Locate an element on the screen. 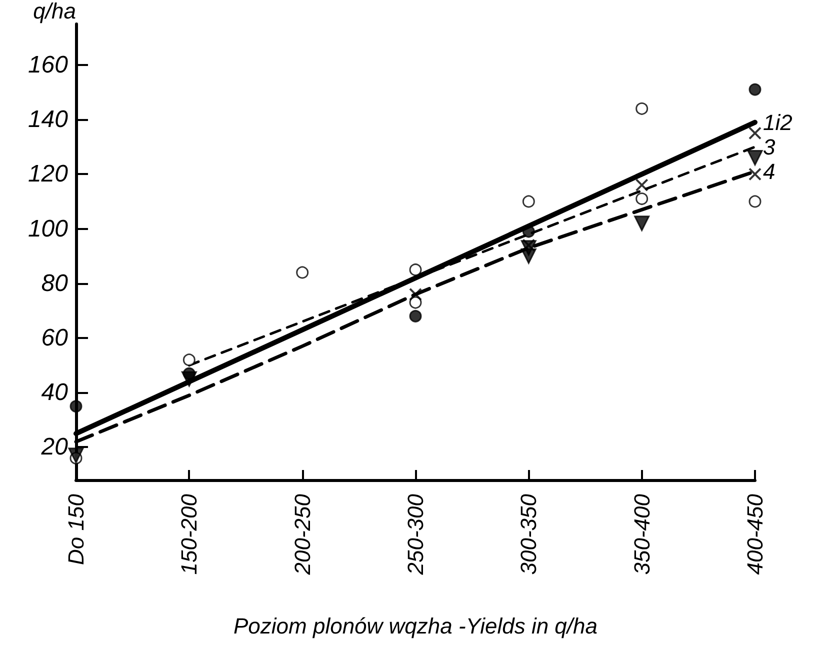 The width and height of the screenshot is (822, 652). series-label: 4 is located at coordinates (769, 171).